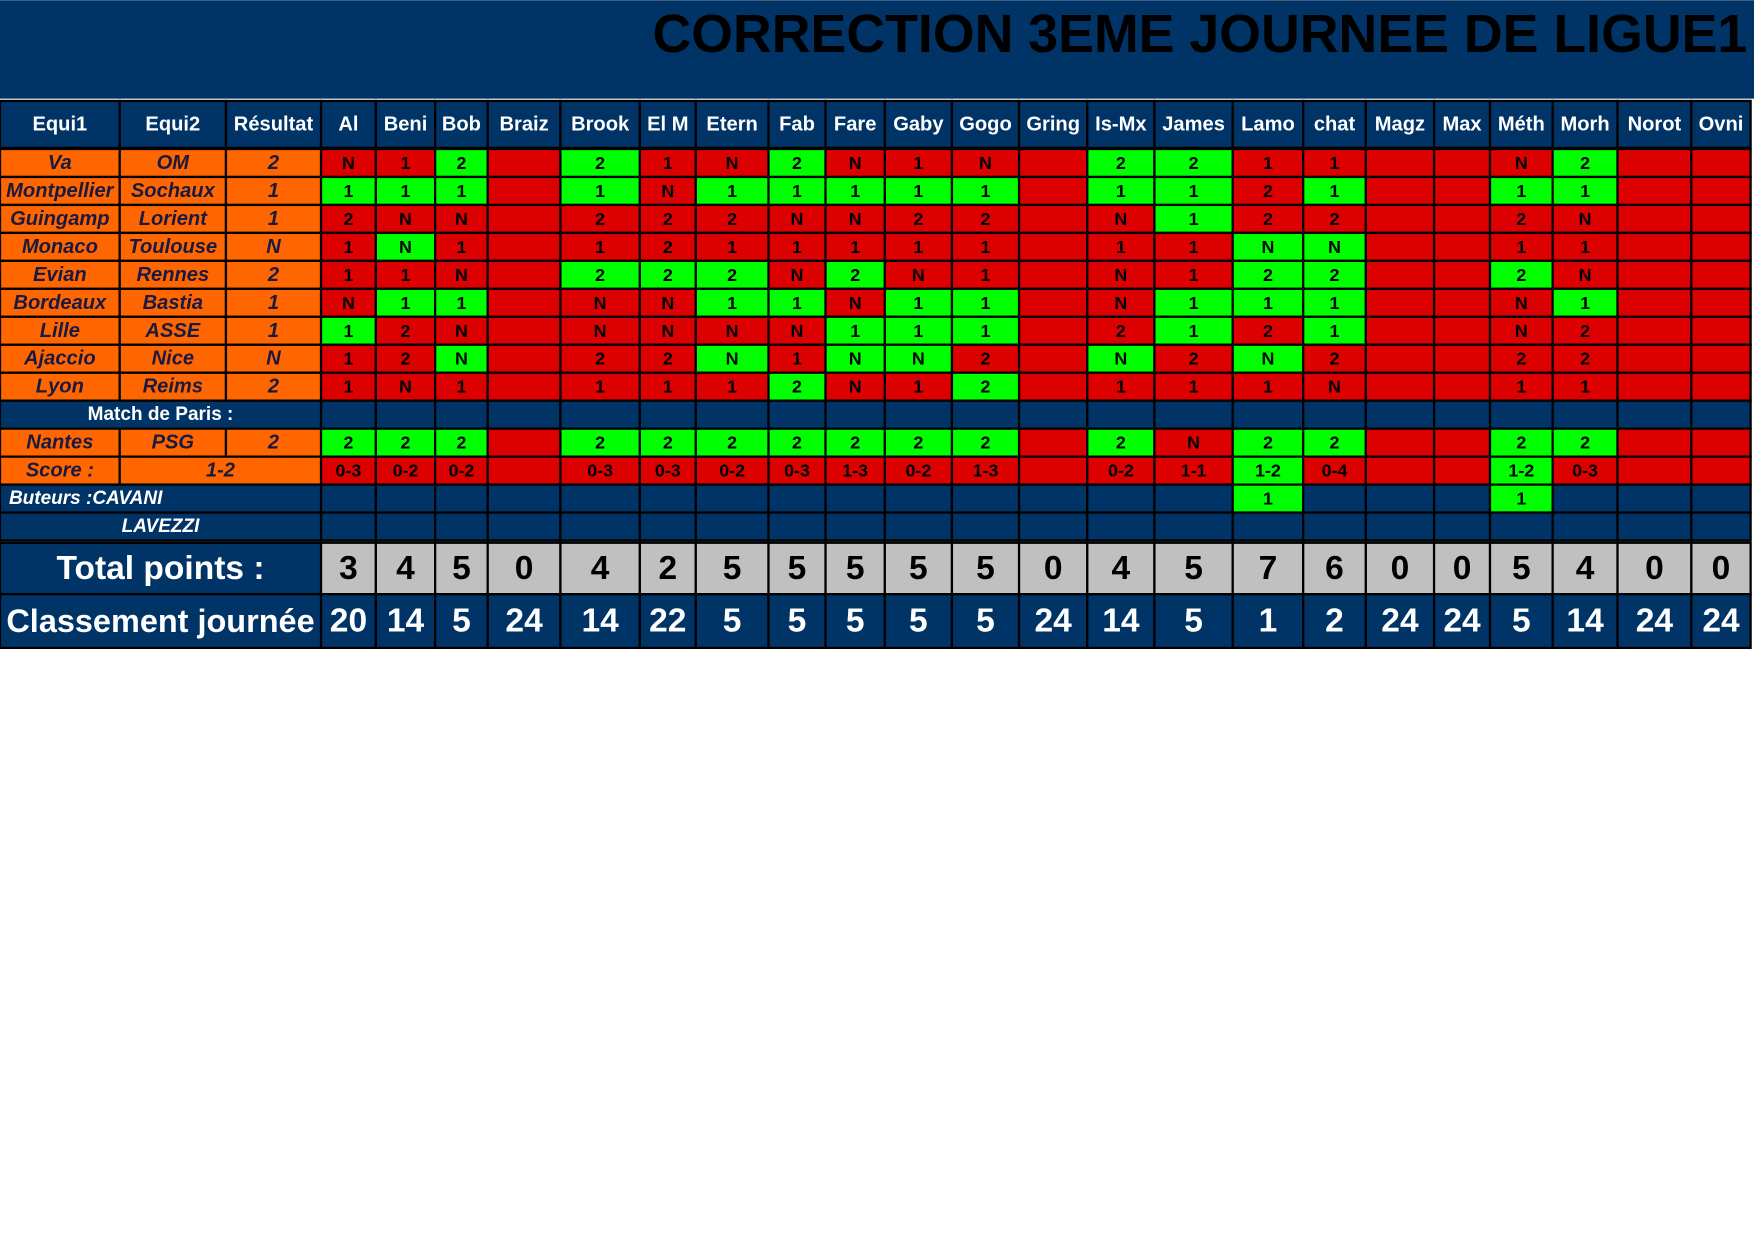  I want to click on total-points: 5, so click(985, 568).